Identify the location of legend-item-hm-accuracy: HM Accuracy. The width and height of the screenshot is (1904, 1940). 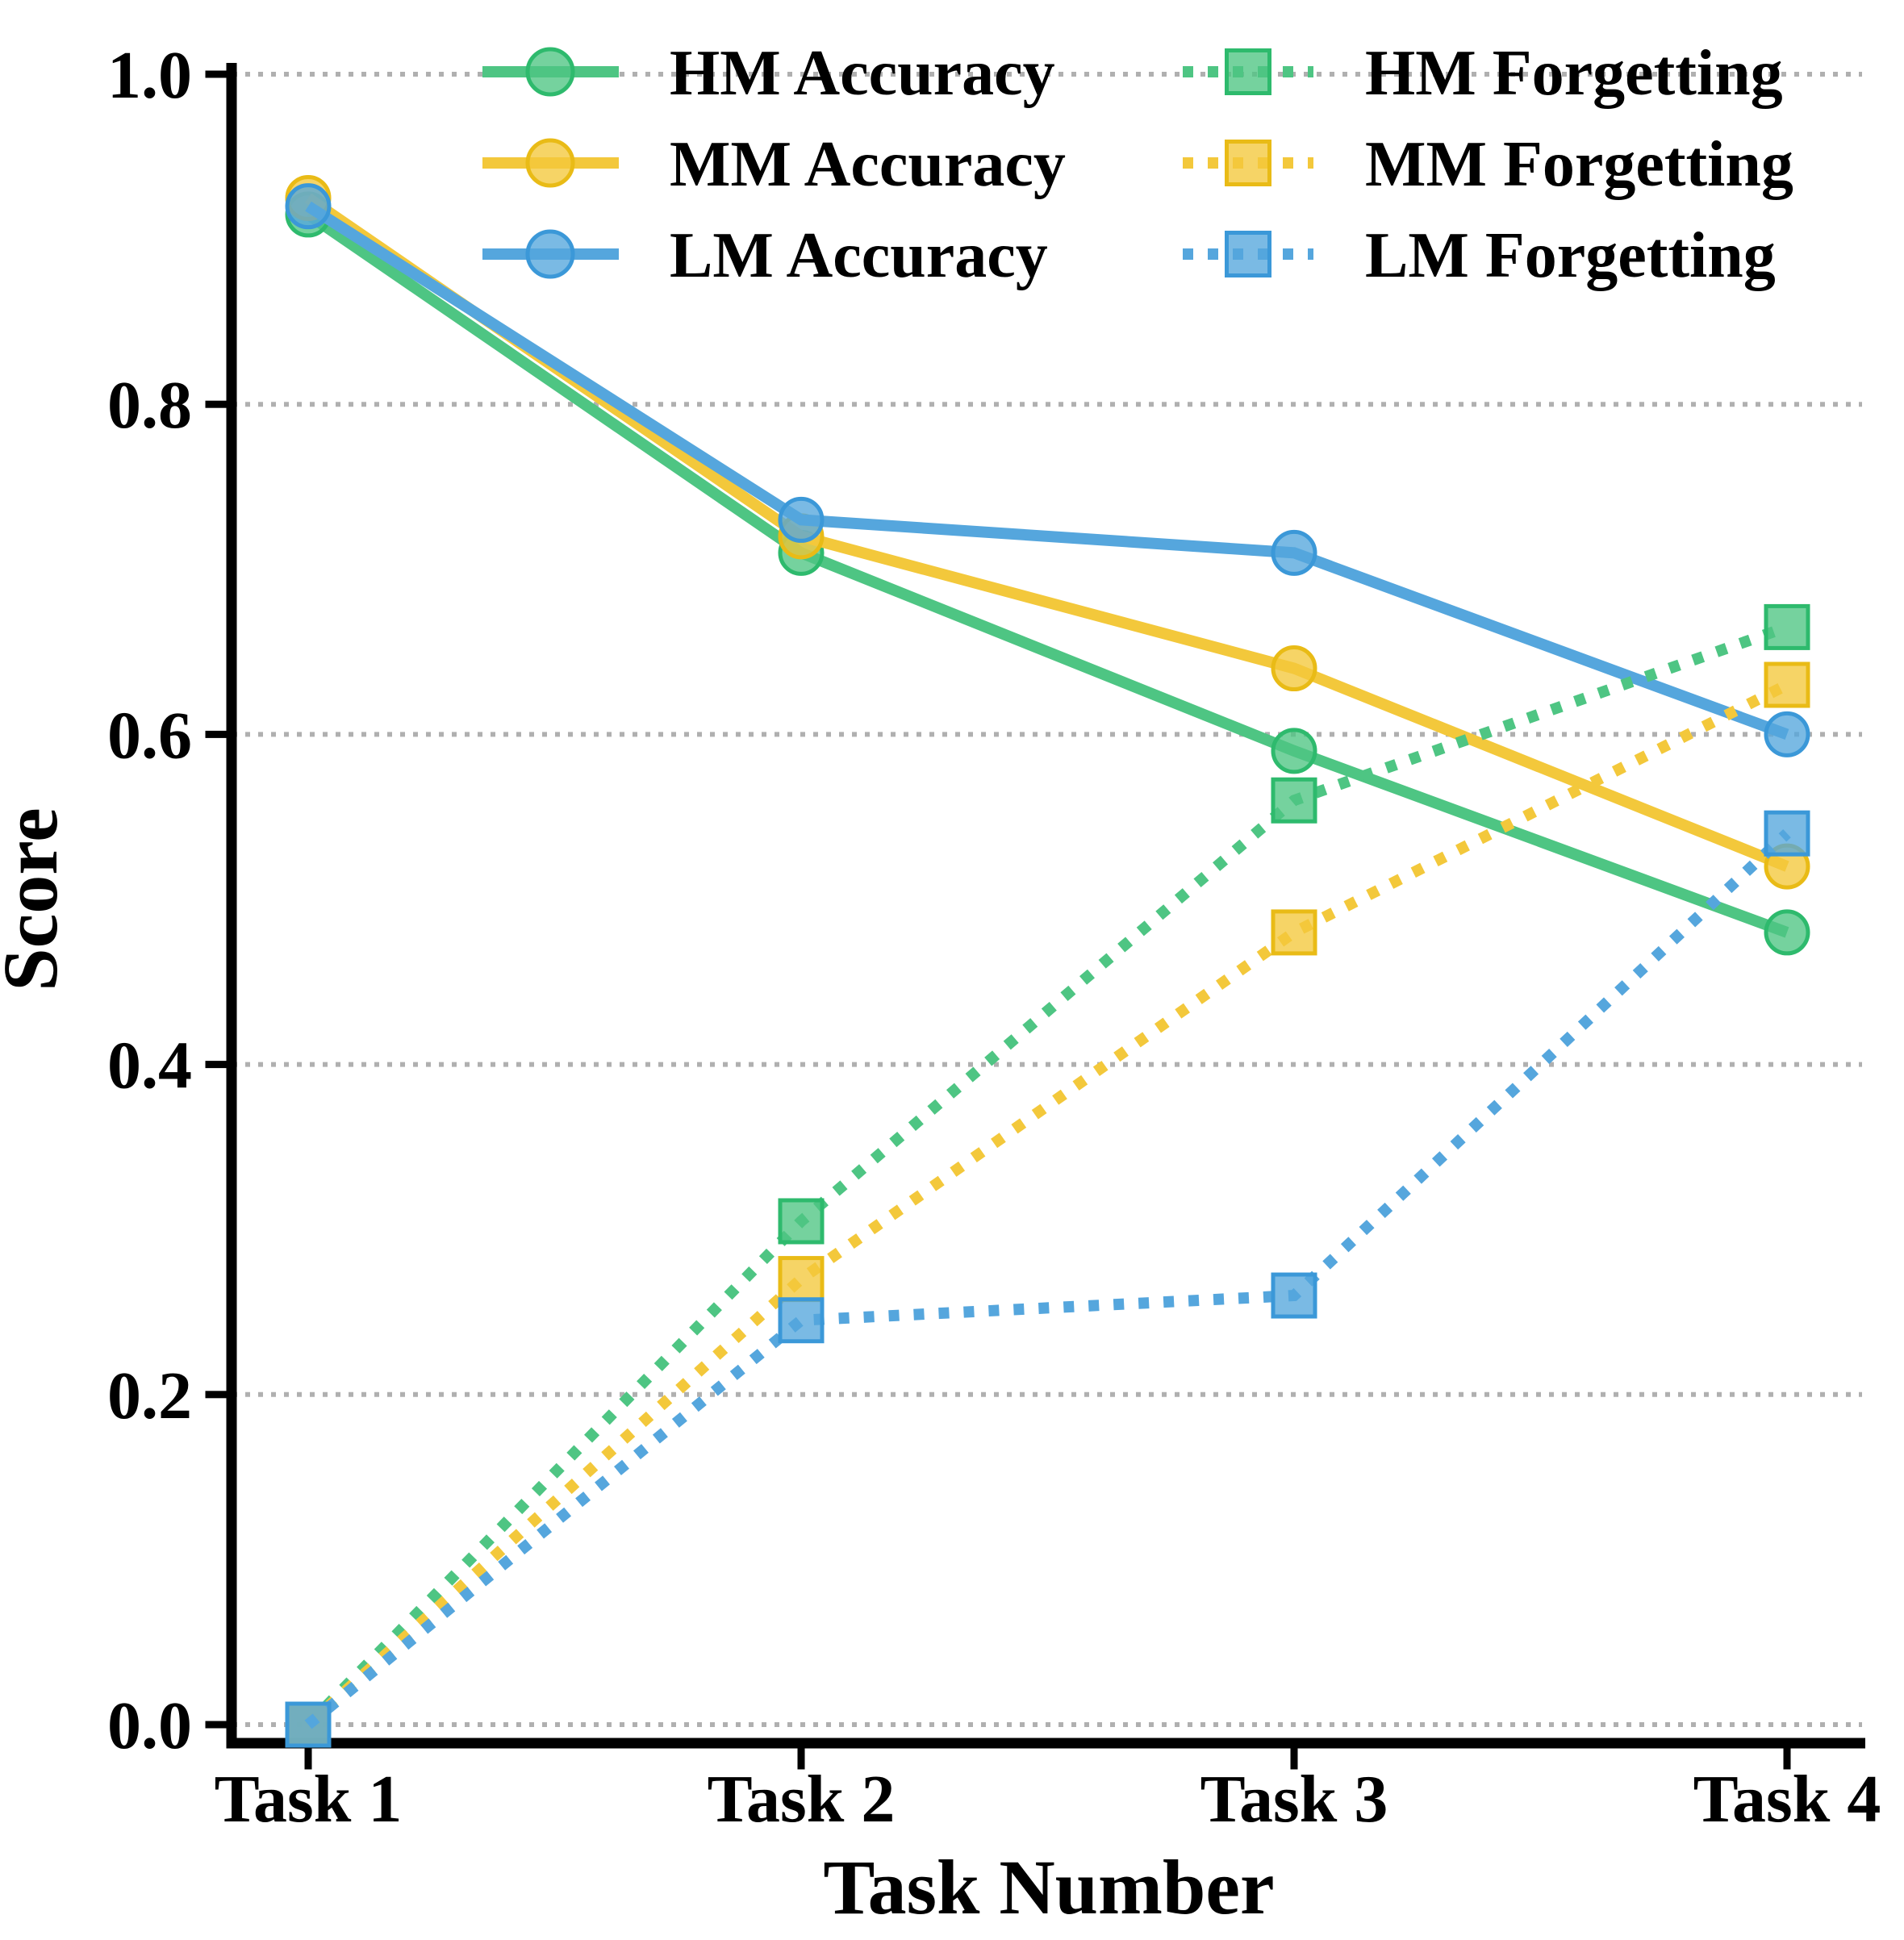
(768, 73).